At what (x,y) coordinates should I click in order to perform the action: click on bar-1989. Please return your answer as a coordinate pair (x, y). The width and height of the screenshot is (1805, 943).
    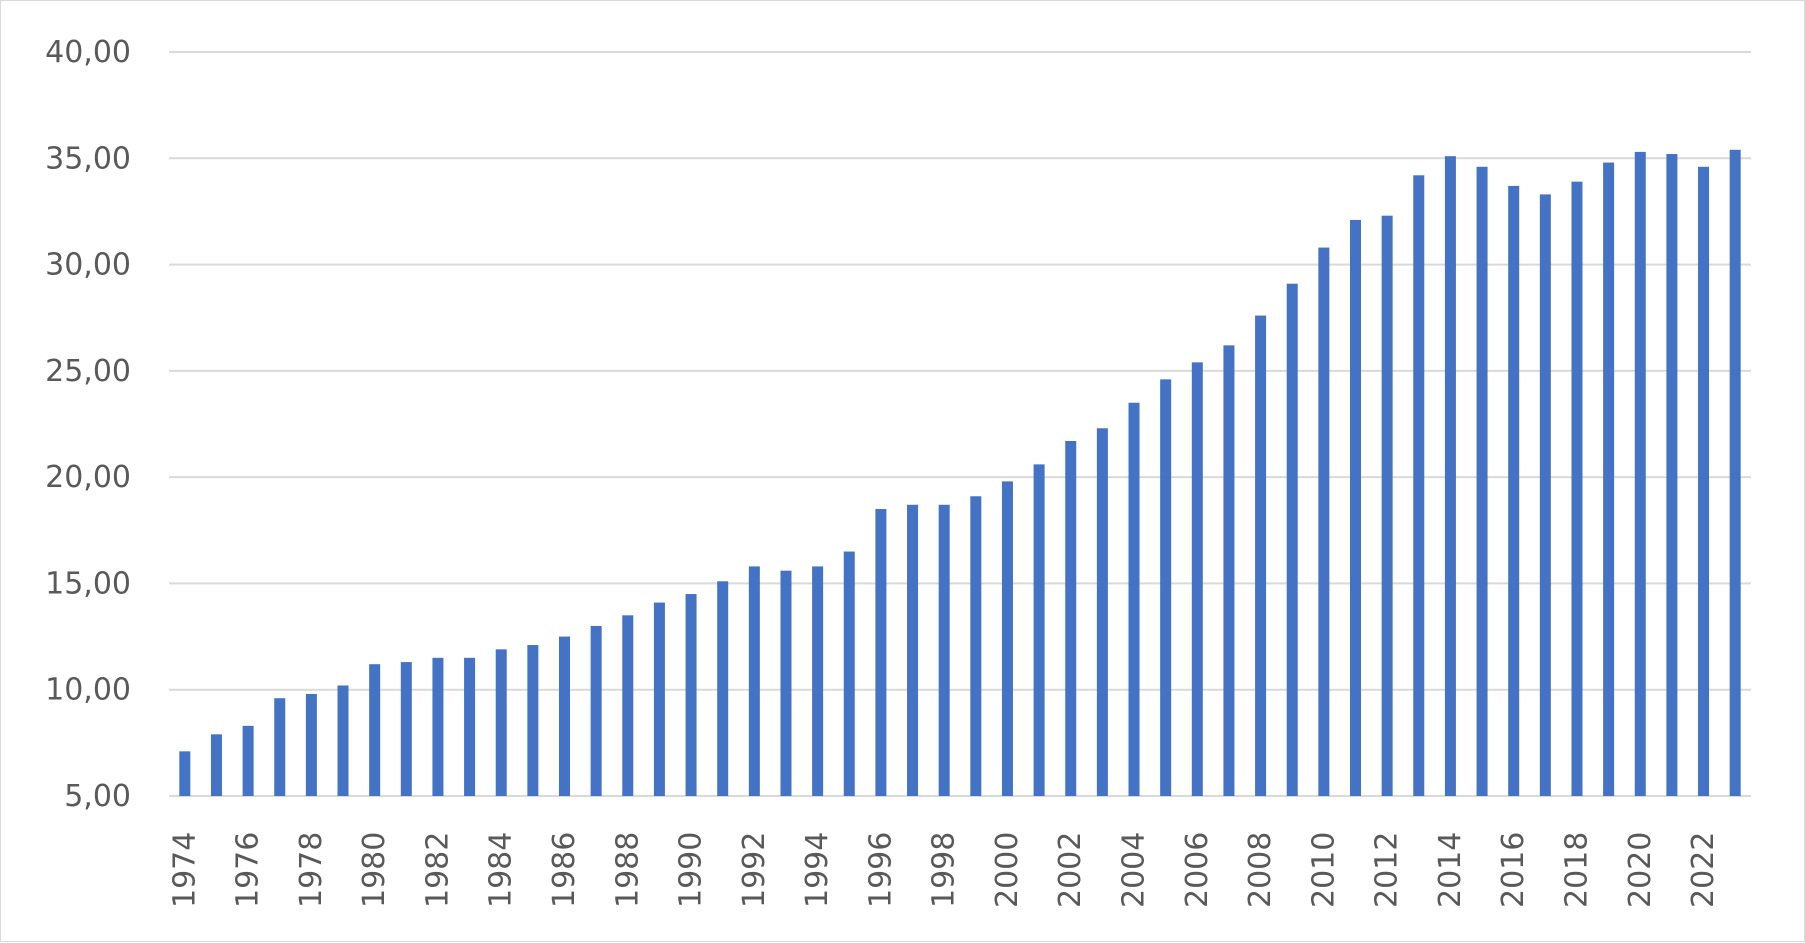
    Looking at the image, I should click on (659, 699).